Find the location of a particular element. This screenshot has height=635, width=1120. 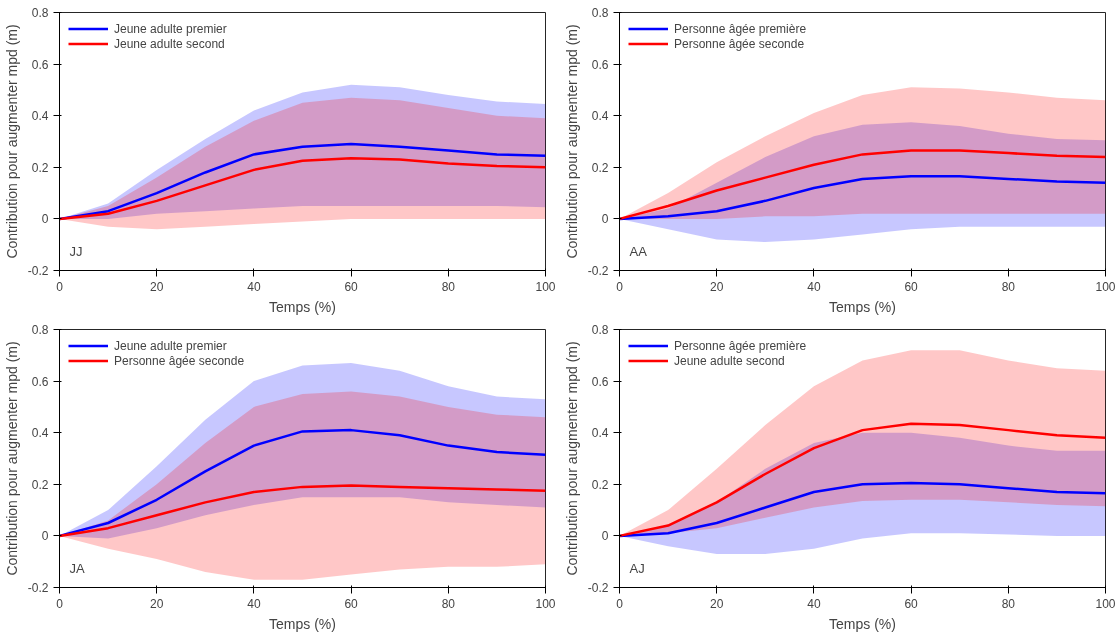

annotation: AJ is located at coordinates (637, 568).